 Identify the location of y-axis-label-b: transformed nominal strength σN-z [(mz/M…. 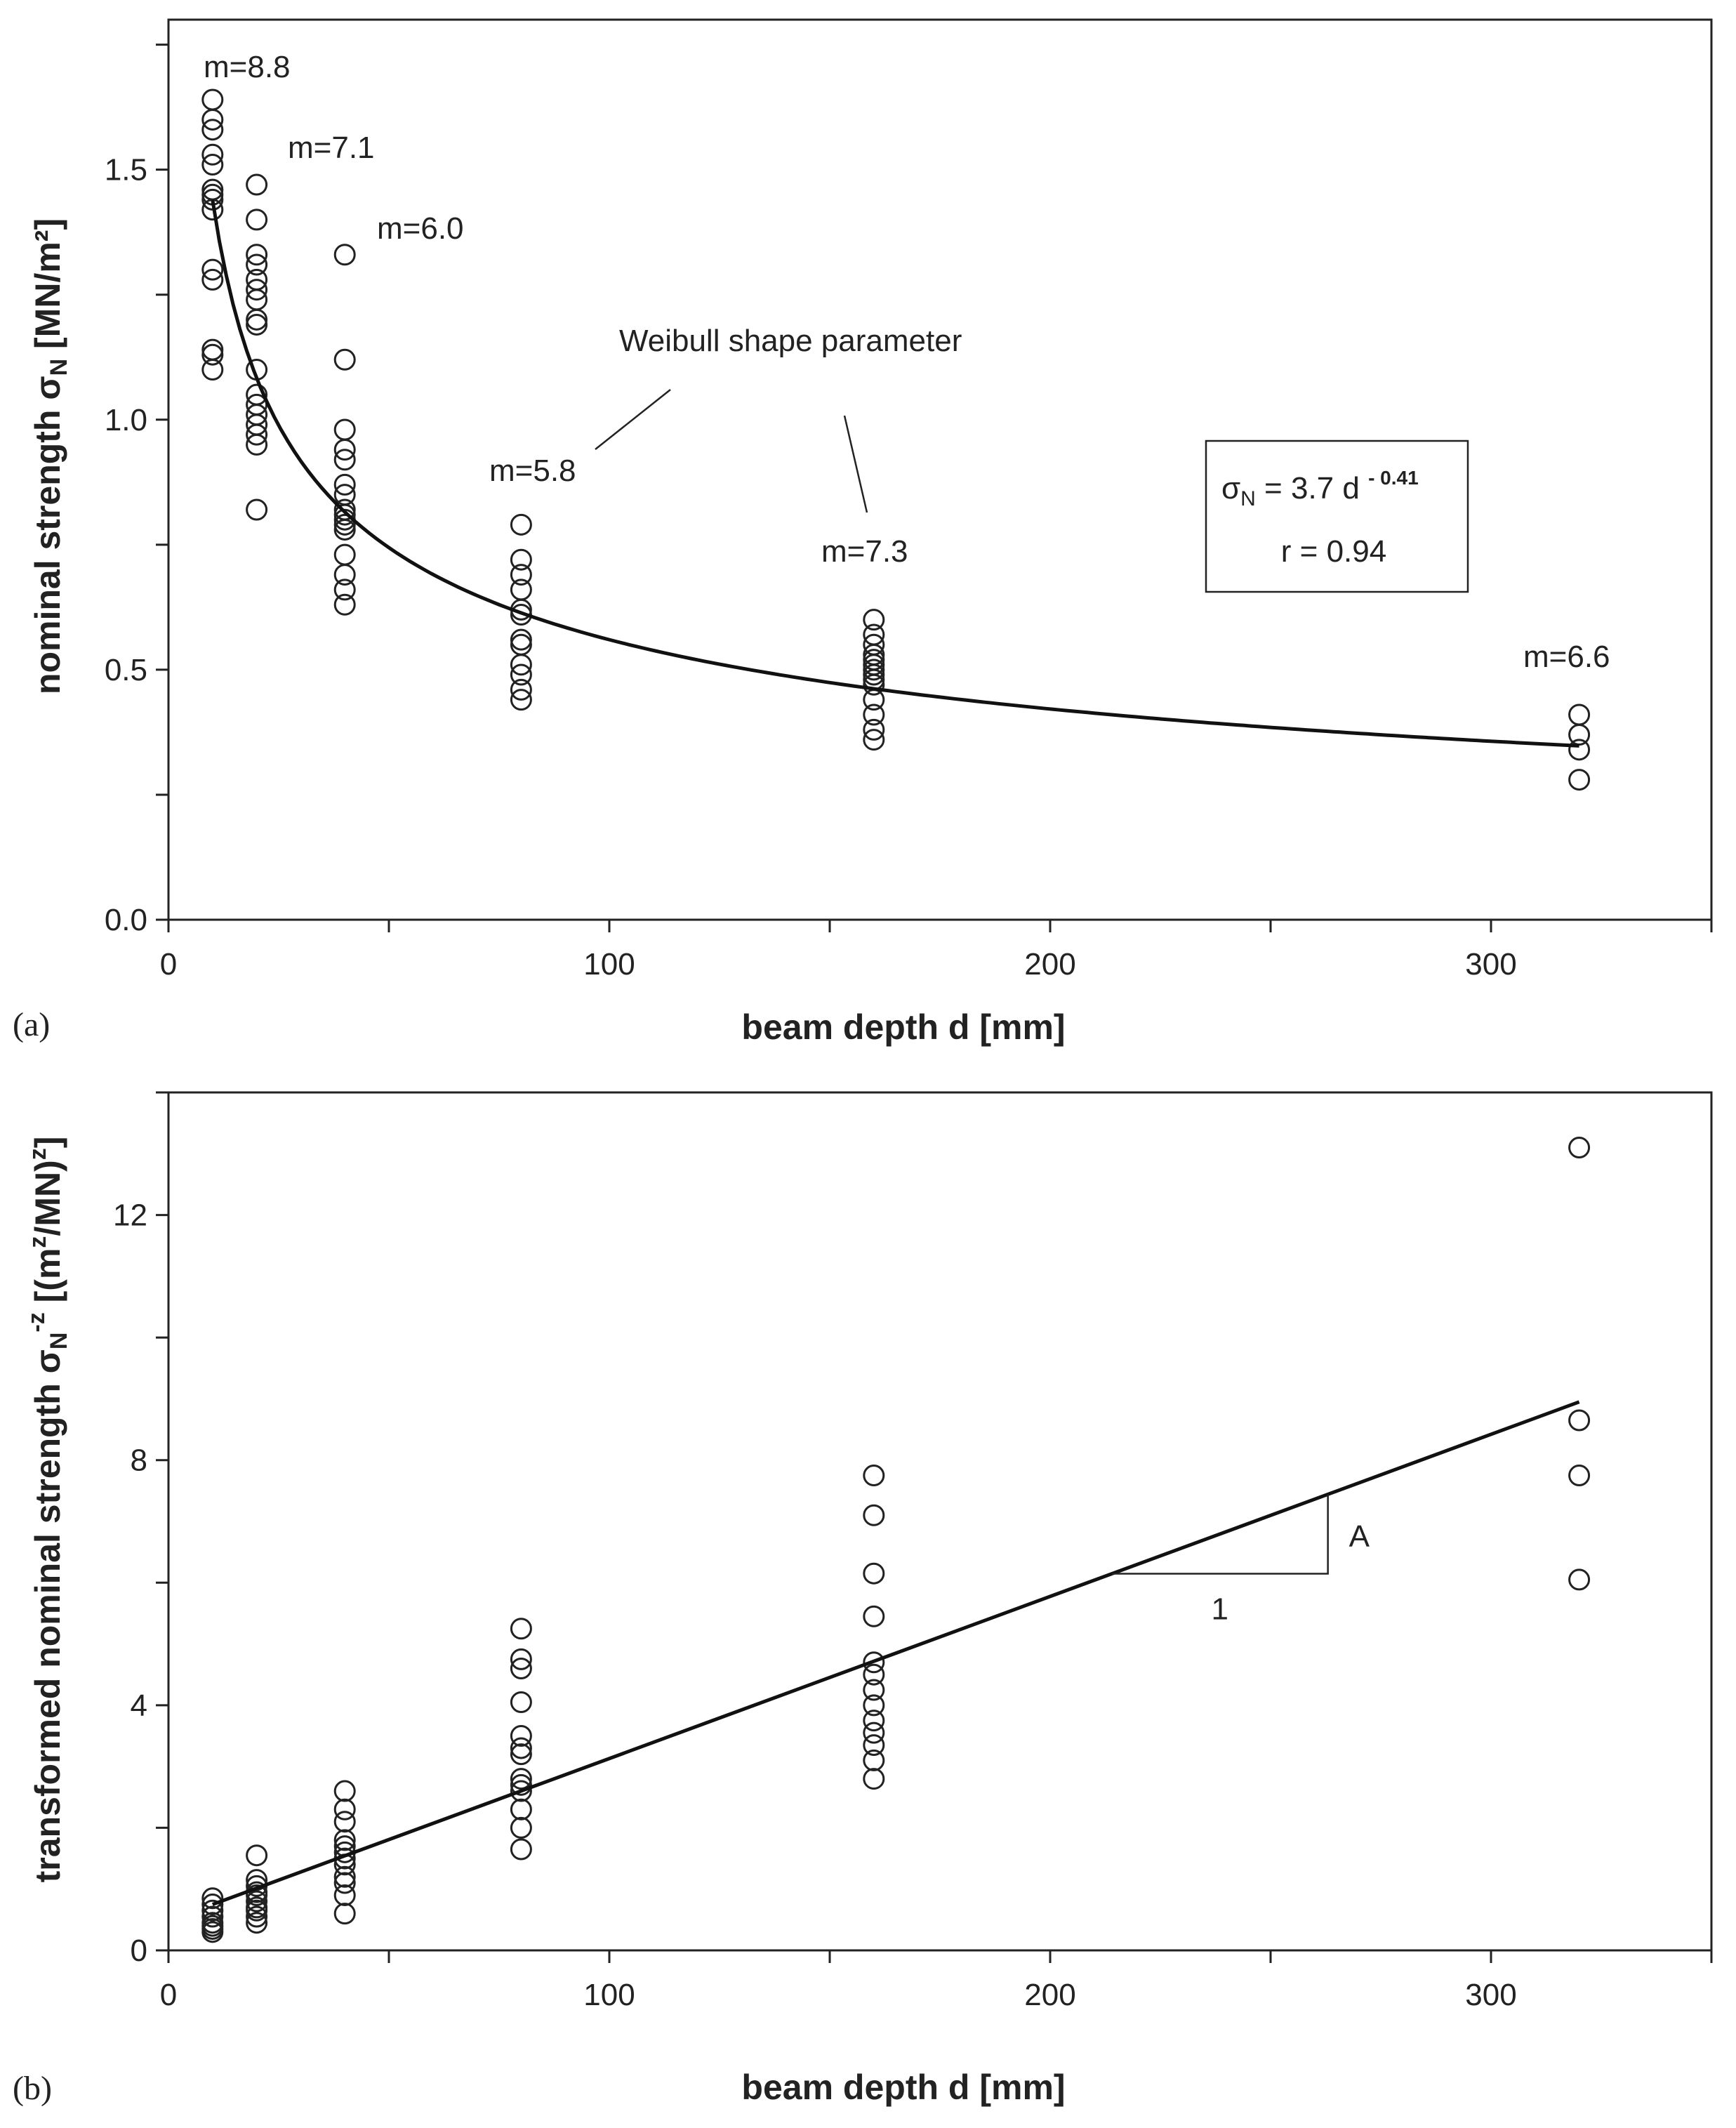
(47, 1510).